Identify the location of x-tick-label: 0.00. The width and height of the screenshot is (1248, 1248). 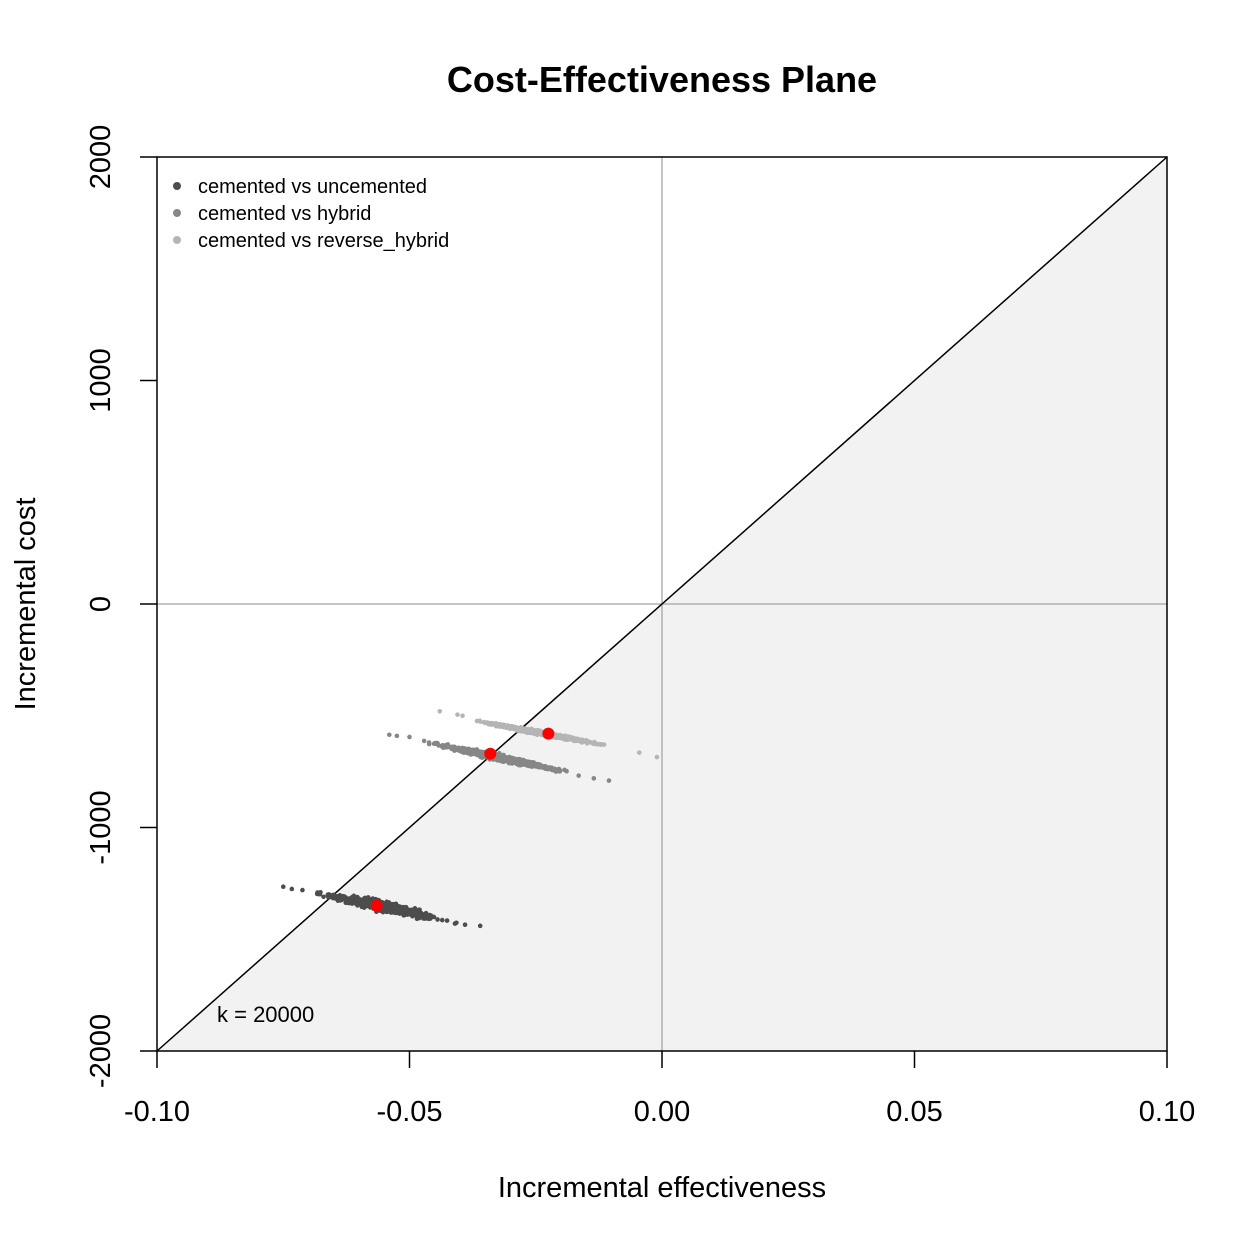
(662, 1112).